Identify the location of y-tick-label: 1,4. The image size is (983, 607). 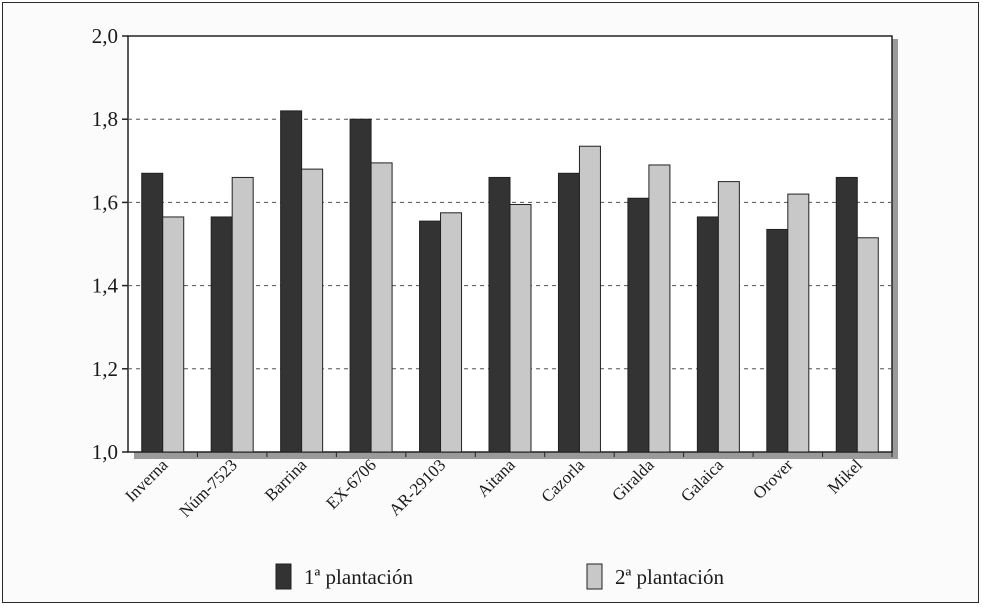
(105, 286).